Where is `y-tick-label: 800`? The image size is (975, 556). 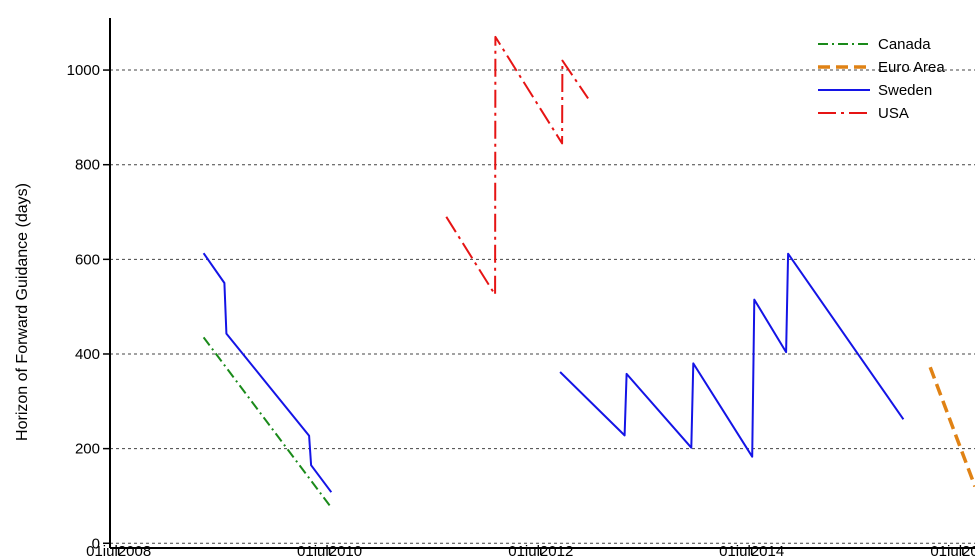 y-tick-label: 800 is located at coordinates (87, 165).